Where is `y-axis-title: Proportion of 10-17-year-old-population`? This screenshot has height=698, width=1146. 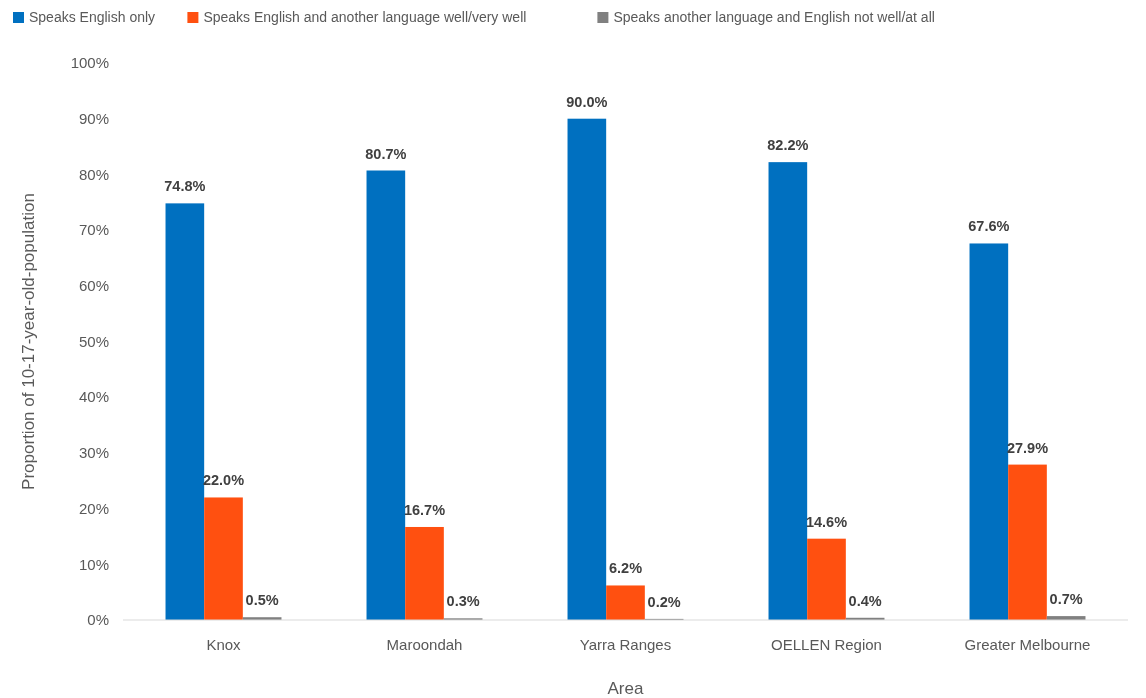
y-axis-title: Proportion of 10-17-year-old-population is located at coordinates (28, 341).